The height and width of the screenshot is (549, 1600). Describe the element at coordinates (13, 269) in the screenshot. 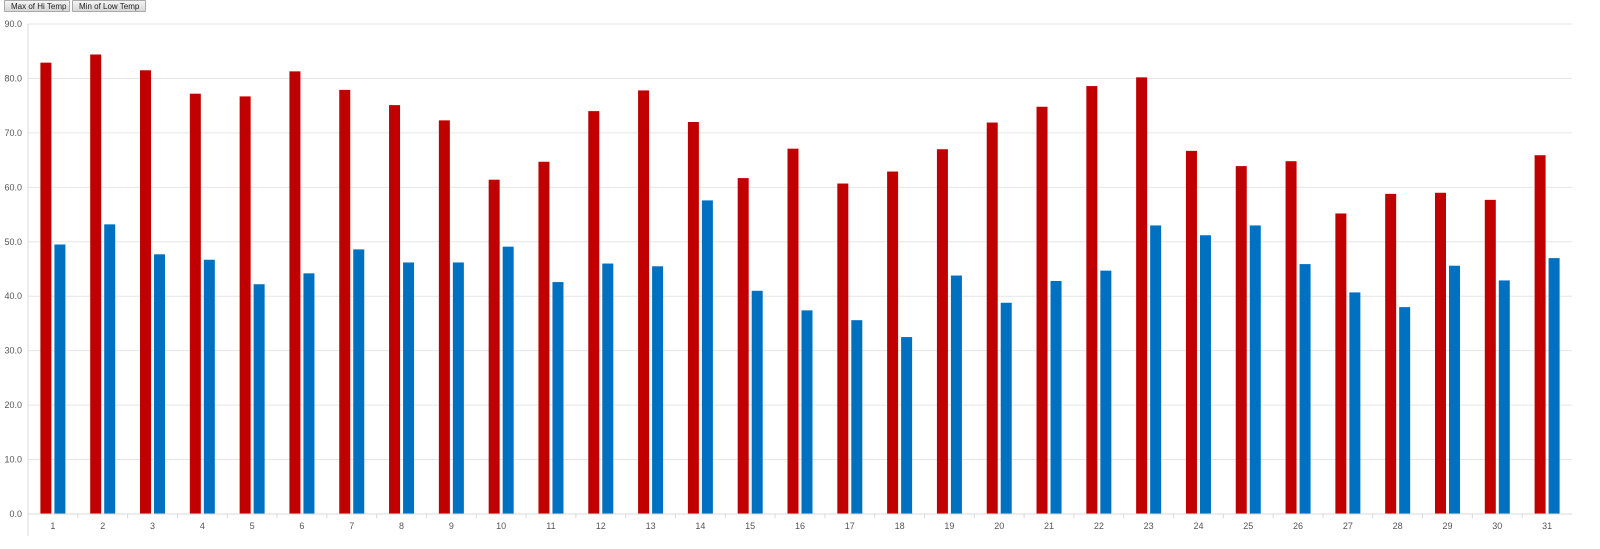

I see `y-axis-tick-labels: 0.0 10.0 20.0 30.0 40.0 50.0 60.0 70.0 80.0 90.0` at that location.